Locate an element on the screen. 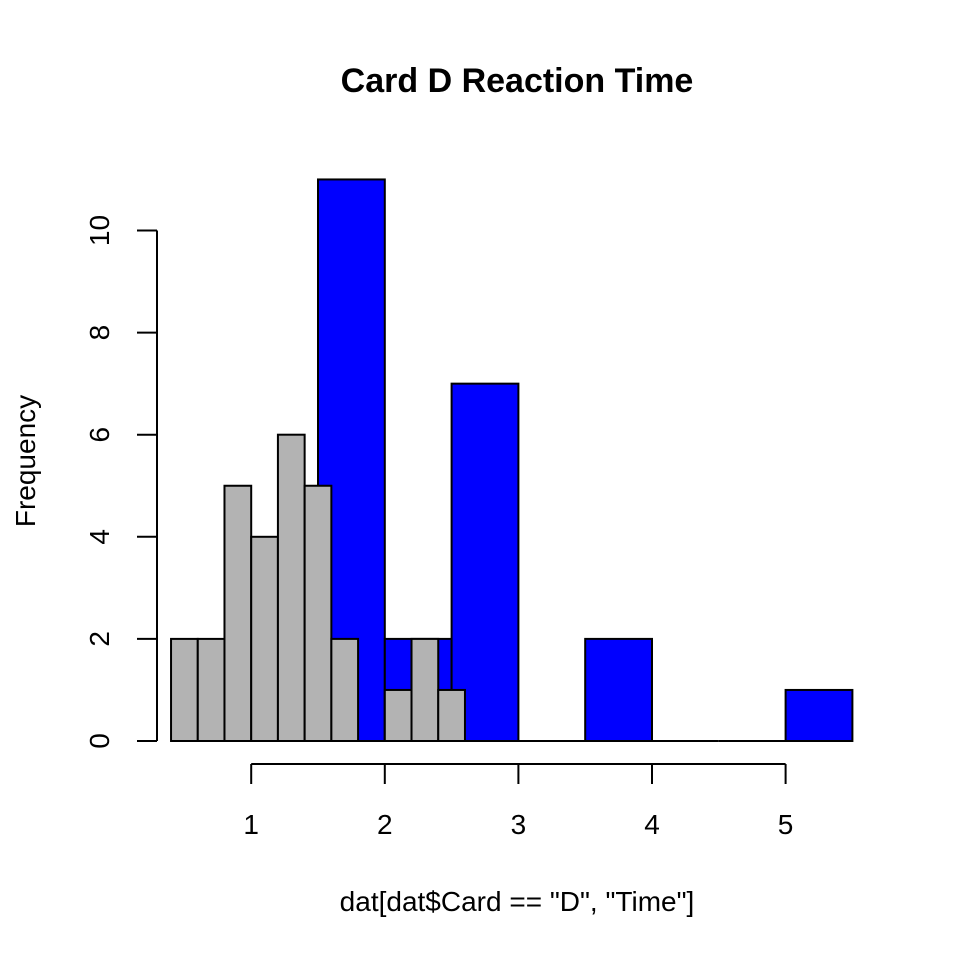  x-tick-label: 4 is located at coordinates (652, 824).